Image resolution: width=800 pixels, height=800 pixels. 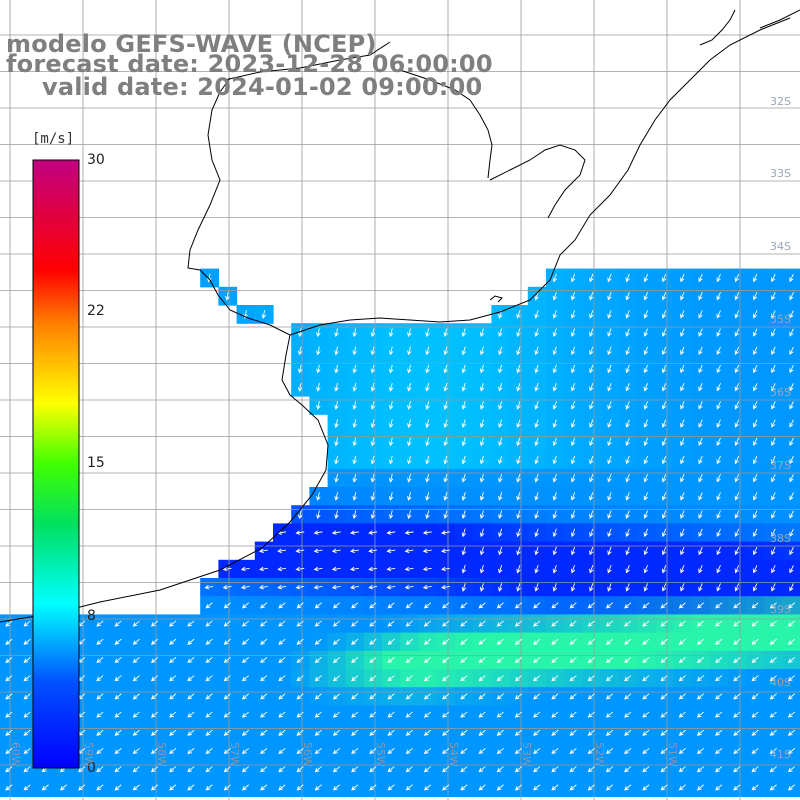 What do you see at coordinates (15, 754) in the screenshot?
I see `lon-label: 60W` at bounding box center [15, 754].